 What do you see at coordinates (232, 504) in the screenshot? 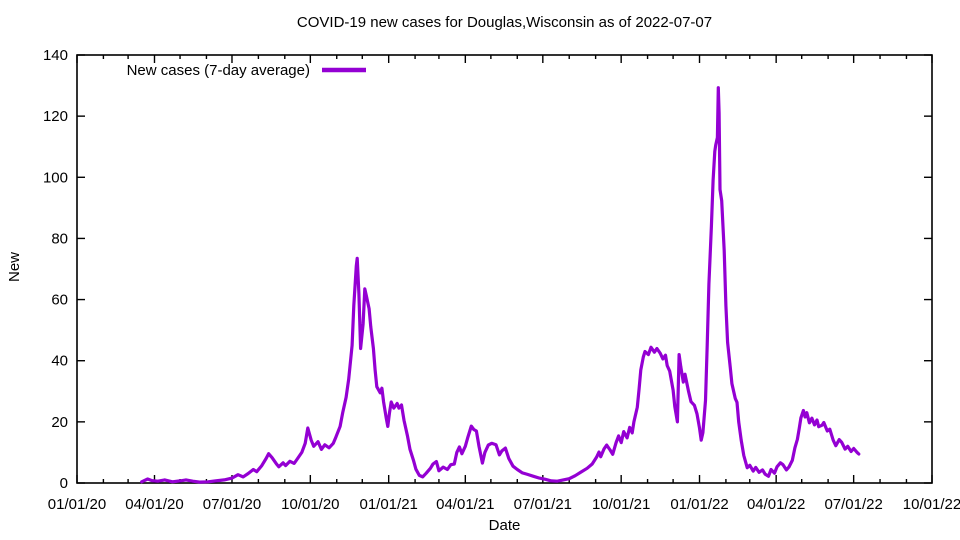
I see `x-tick-label: 07/01/20` at bounding box center [232, 504].